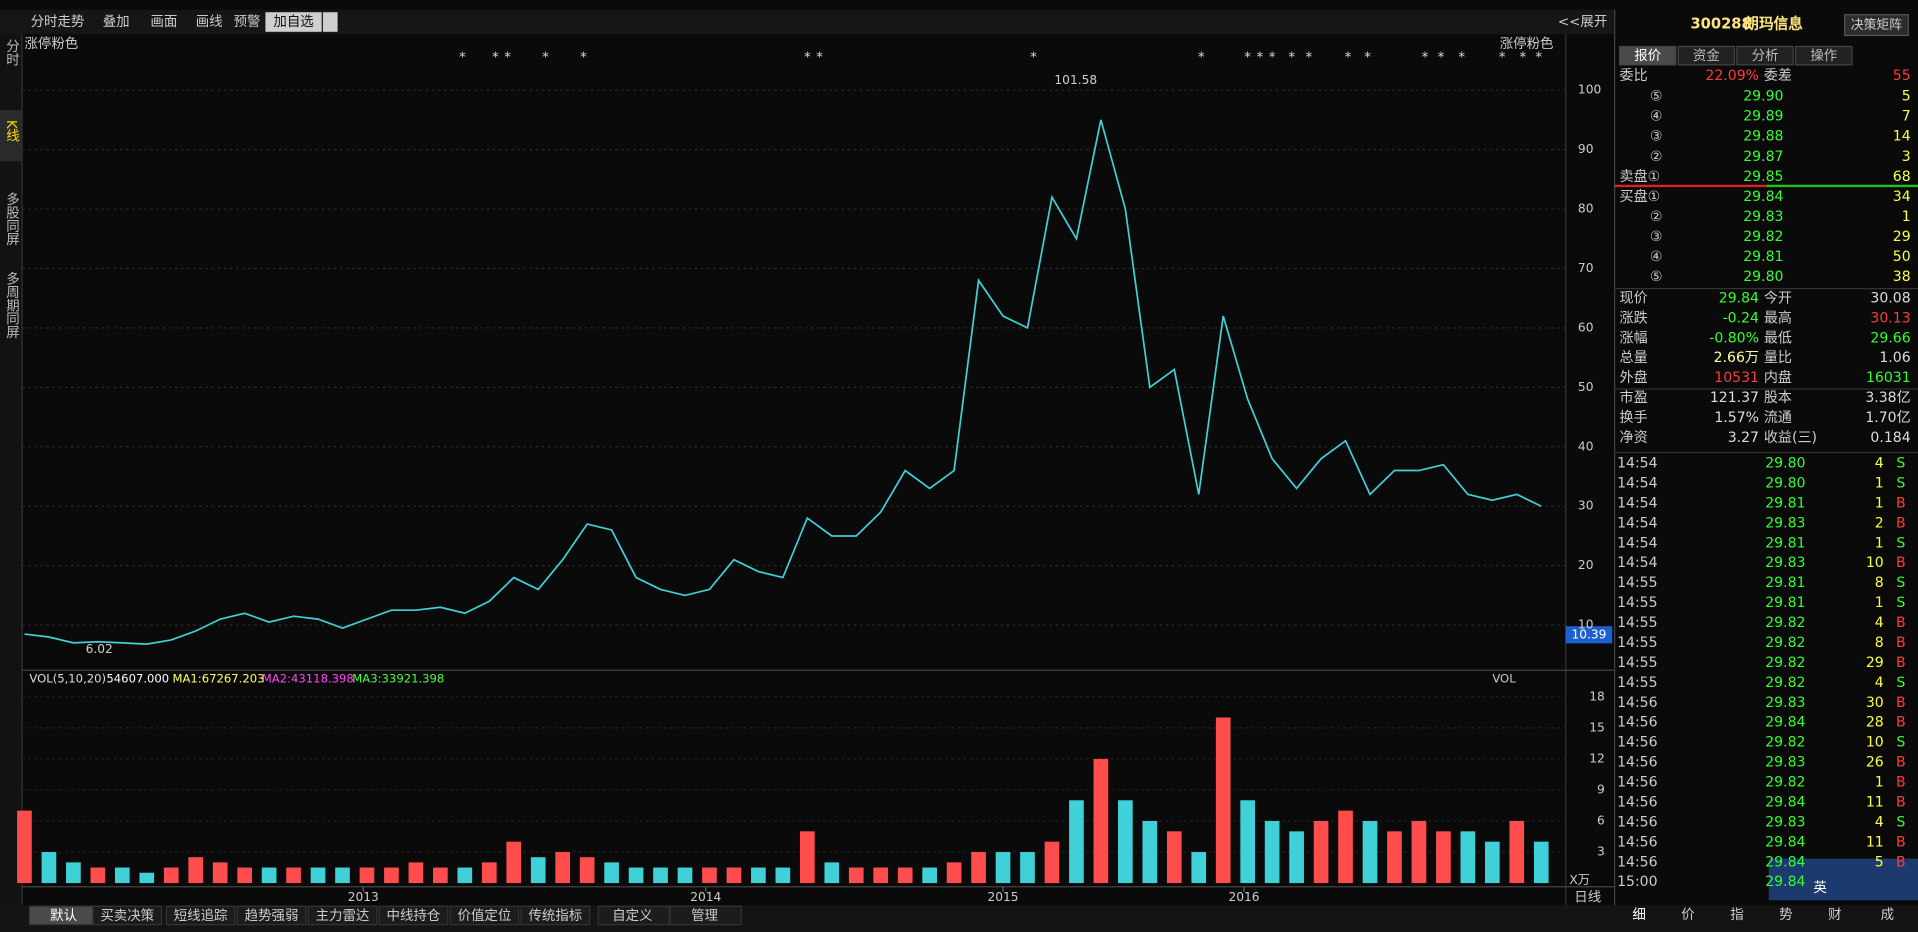 The image size is (1918, 932). Describe the element at coordinates (11, 131) in the screenshot. I see `side-tab: K线` at that location.